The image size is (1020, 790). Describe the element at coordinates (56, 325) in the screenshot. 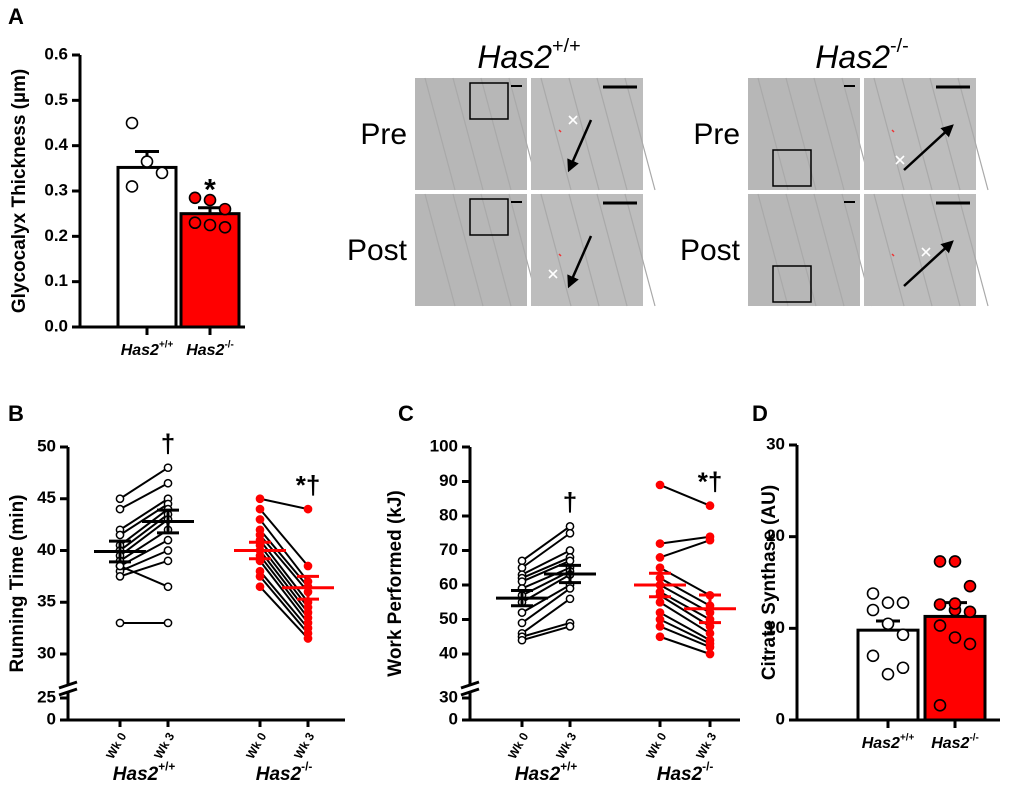

I see `y-tick-label: 0.0` at that location.